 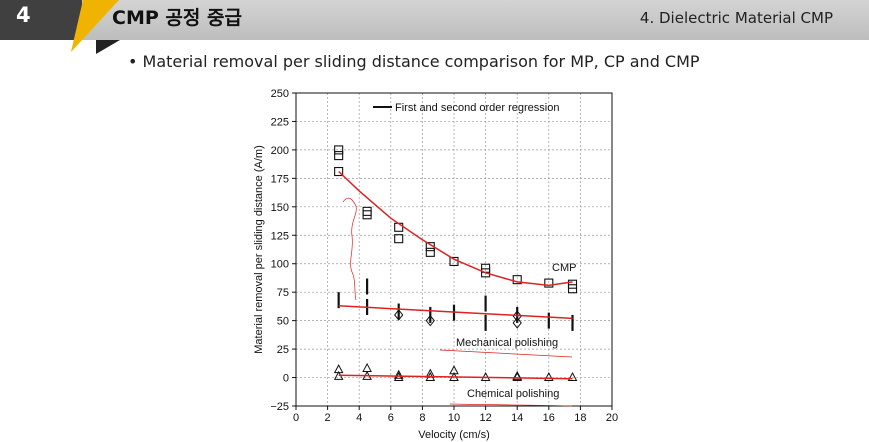 I want to click on y-tick-label: 150, so click(x=280, y=208).